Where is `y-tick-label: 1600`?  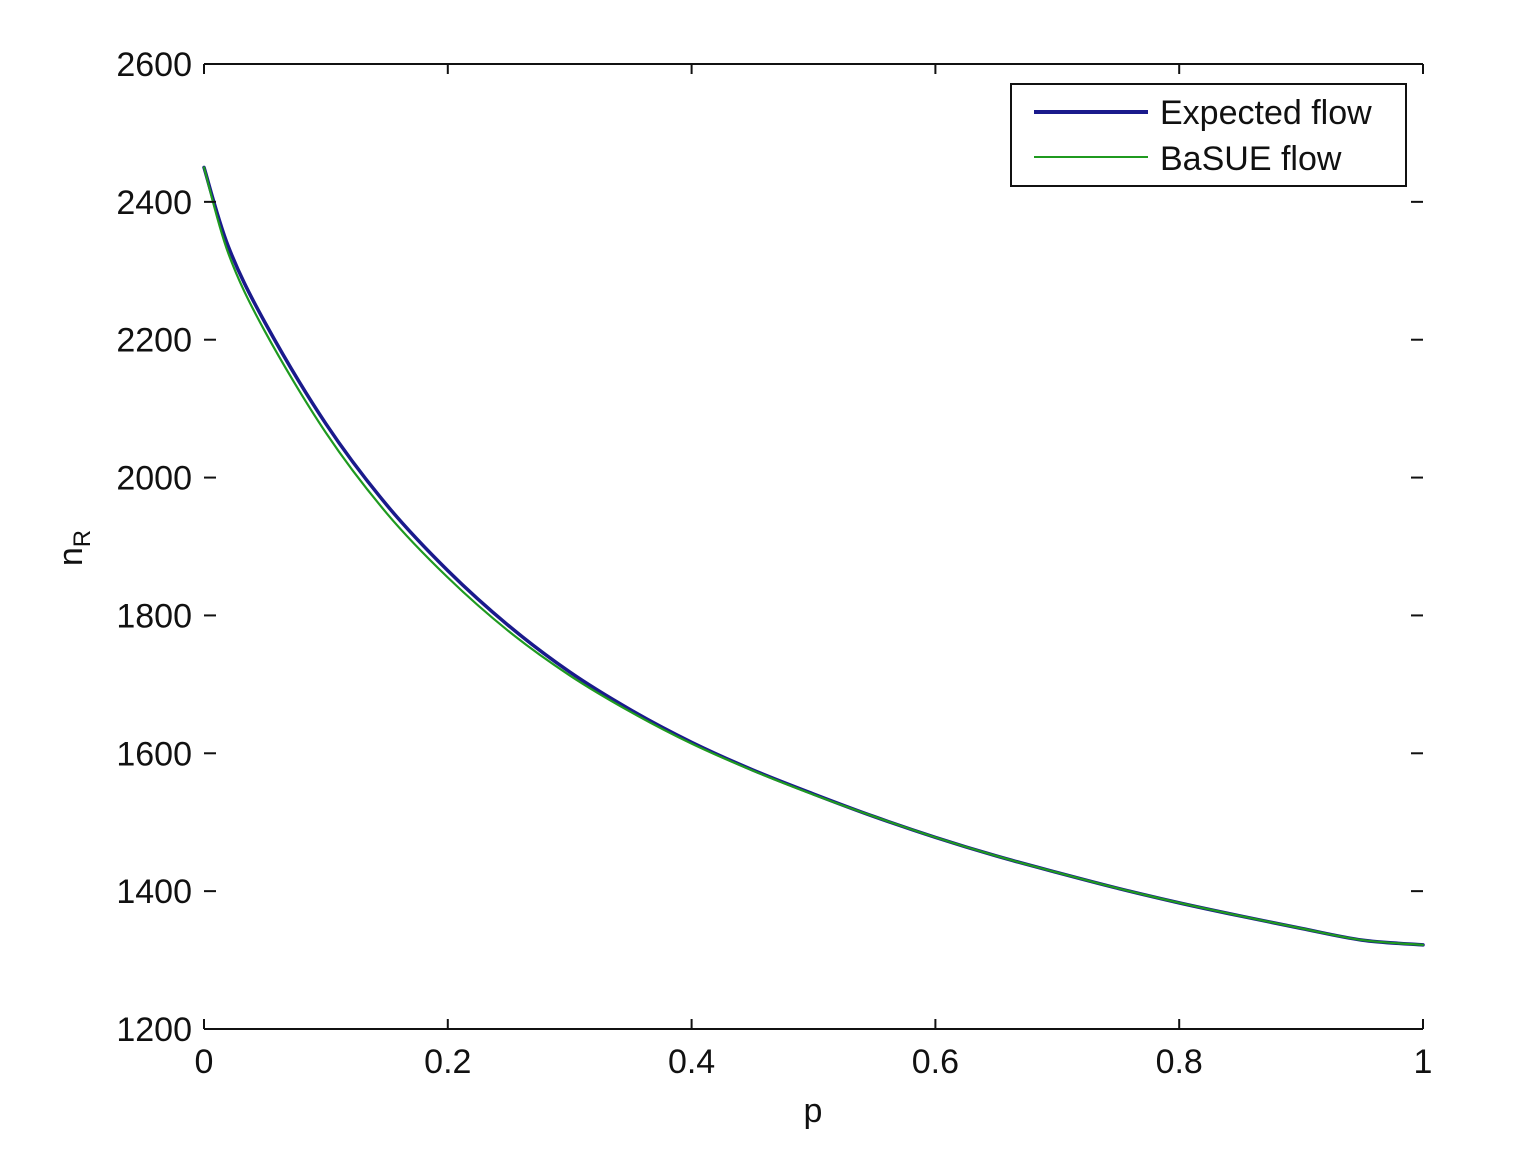 y-tick-label: 1600 is located at coordinates (154, 754).